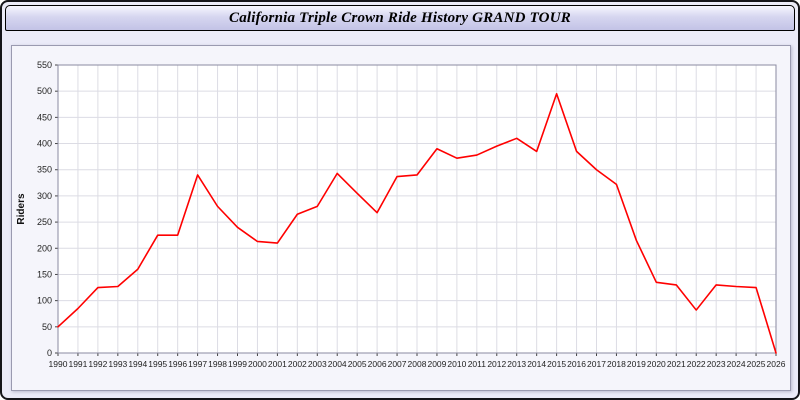 The image size is (800, 400). I want to click on y-tick-label: 250, so click(44, 222).